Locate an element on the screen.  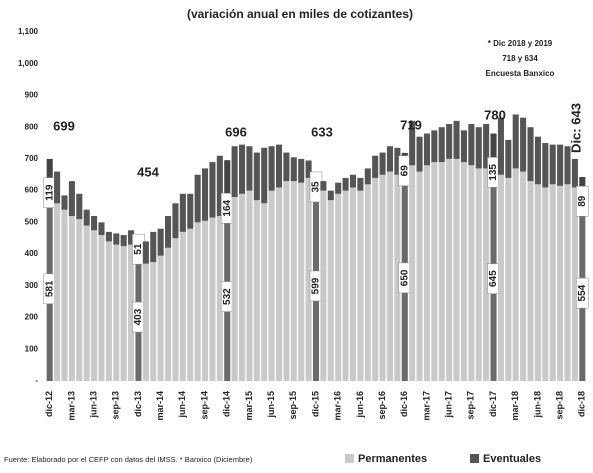
x-tick-label: sep-17 is located at coordinates (471, 405).